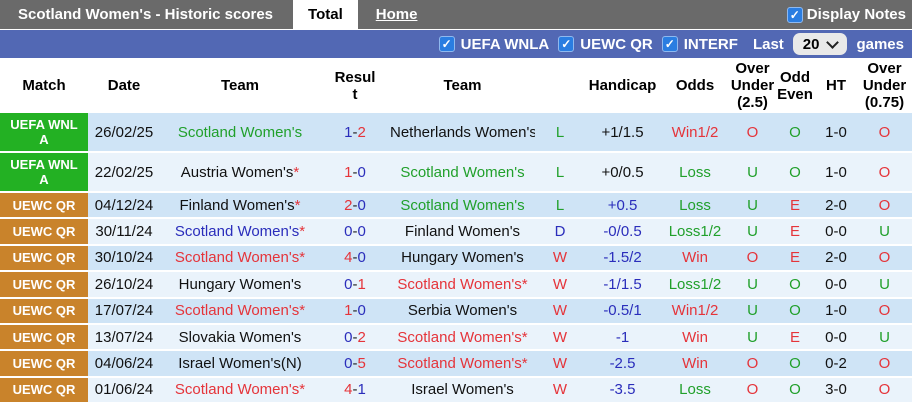 The width and height of the screenshot is (912, 407). Describe the element at coordinates (616, 44) in the screenshot. I see `filter-uewc-qr-label: UEWC QR` at that location.